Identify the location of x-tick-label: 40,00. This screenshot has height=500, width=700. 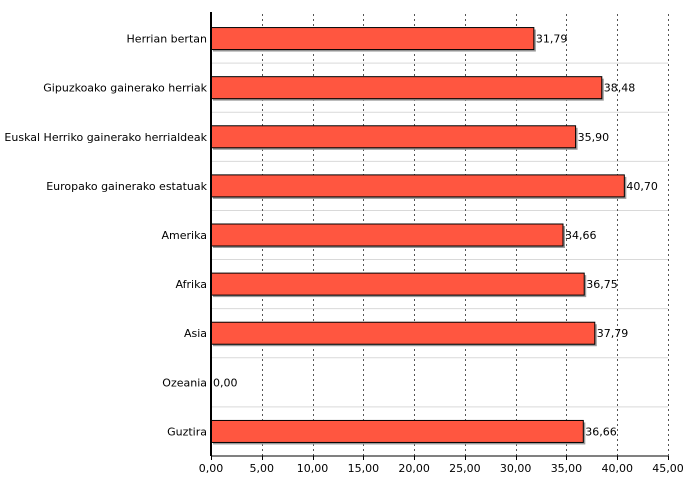
(617, 468).